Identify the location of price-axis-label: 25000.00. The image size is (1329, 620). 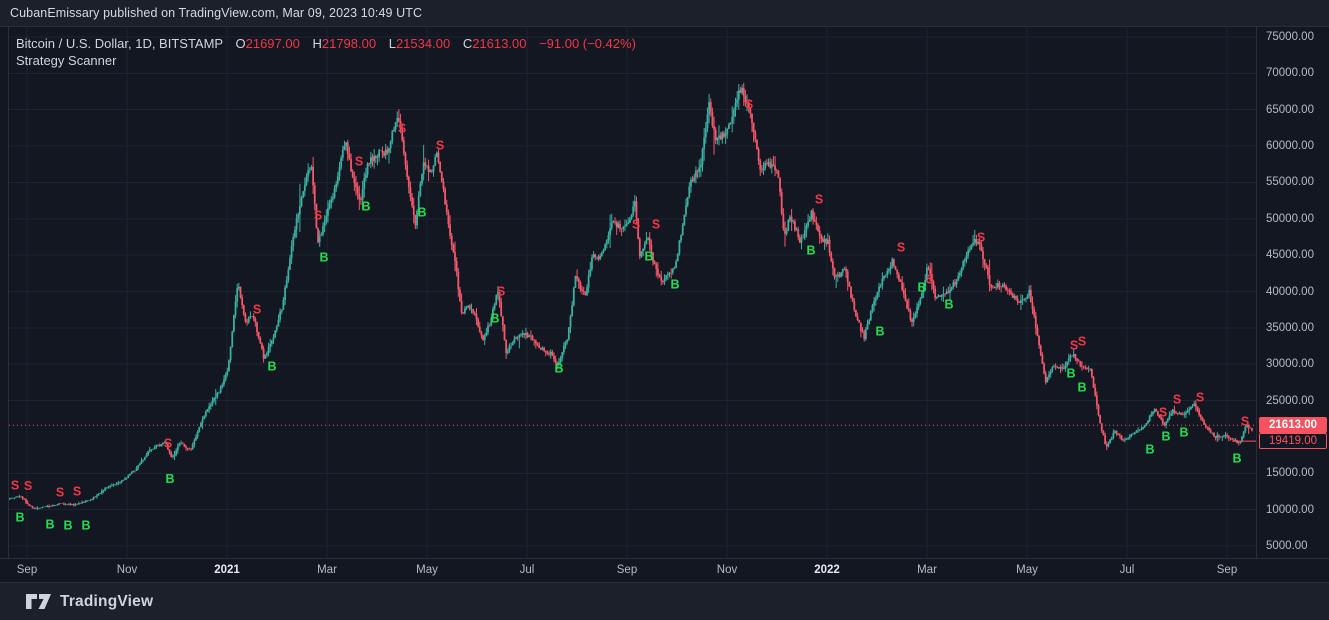
(1290, 400).